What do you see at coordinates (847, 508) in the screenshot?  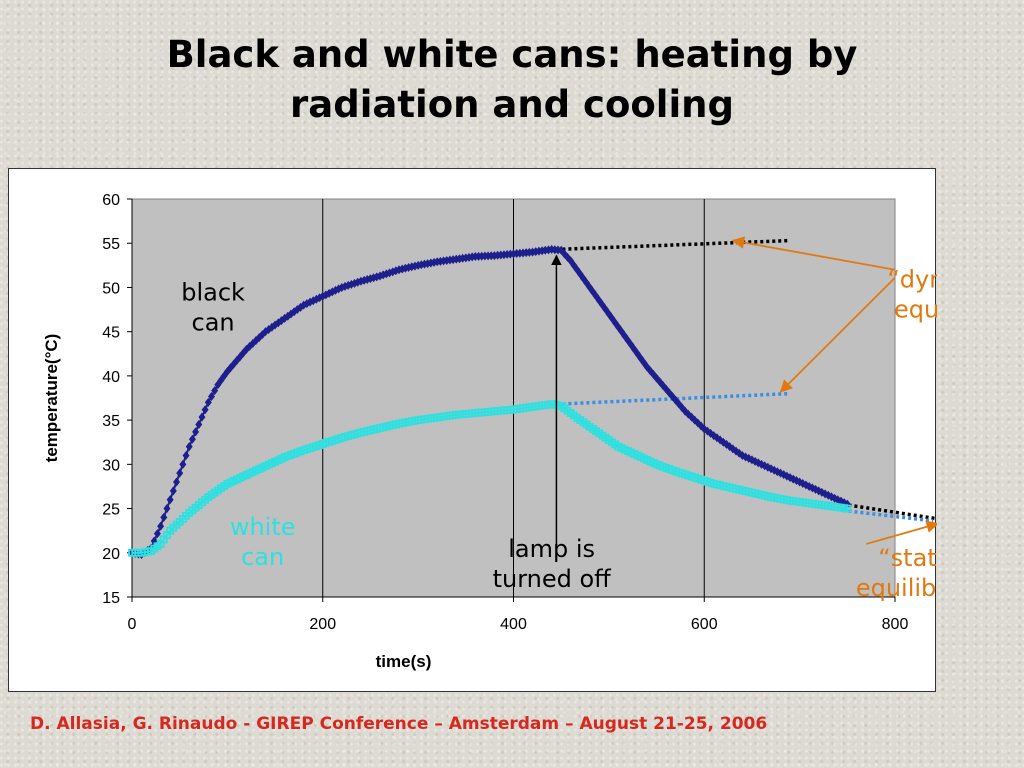 I see `data-point-white` at bounding box center [847, 508].